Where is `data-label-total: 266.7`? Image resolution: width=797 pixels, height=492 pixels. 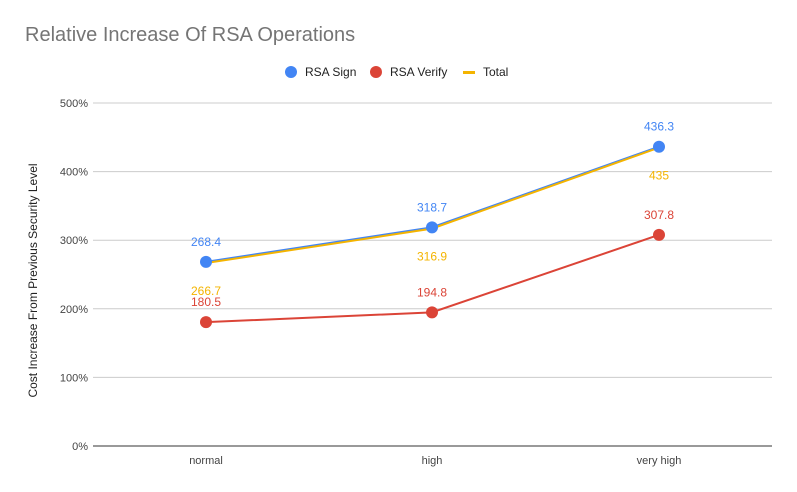
data-label-total: 266.7 is located at coordinates (206, 291).